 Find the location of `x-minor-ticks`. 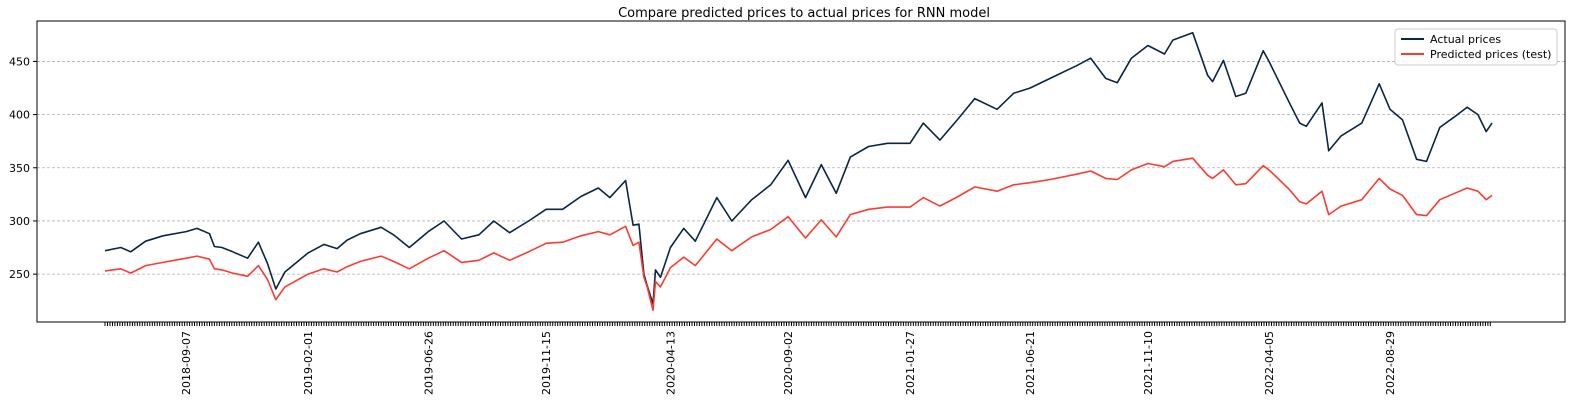

x-minor-ticks is located at coordinates (797, 324).